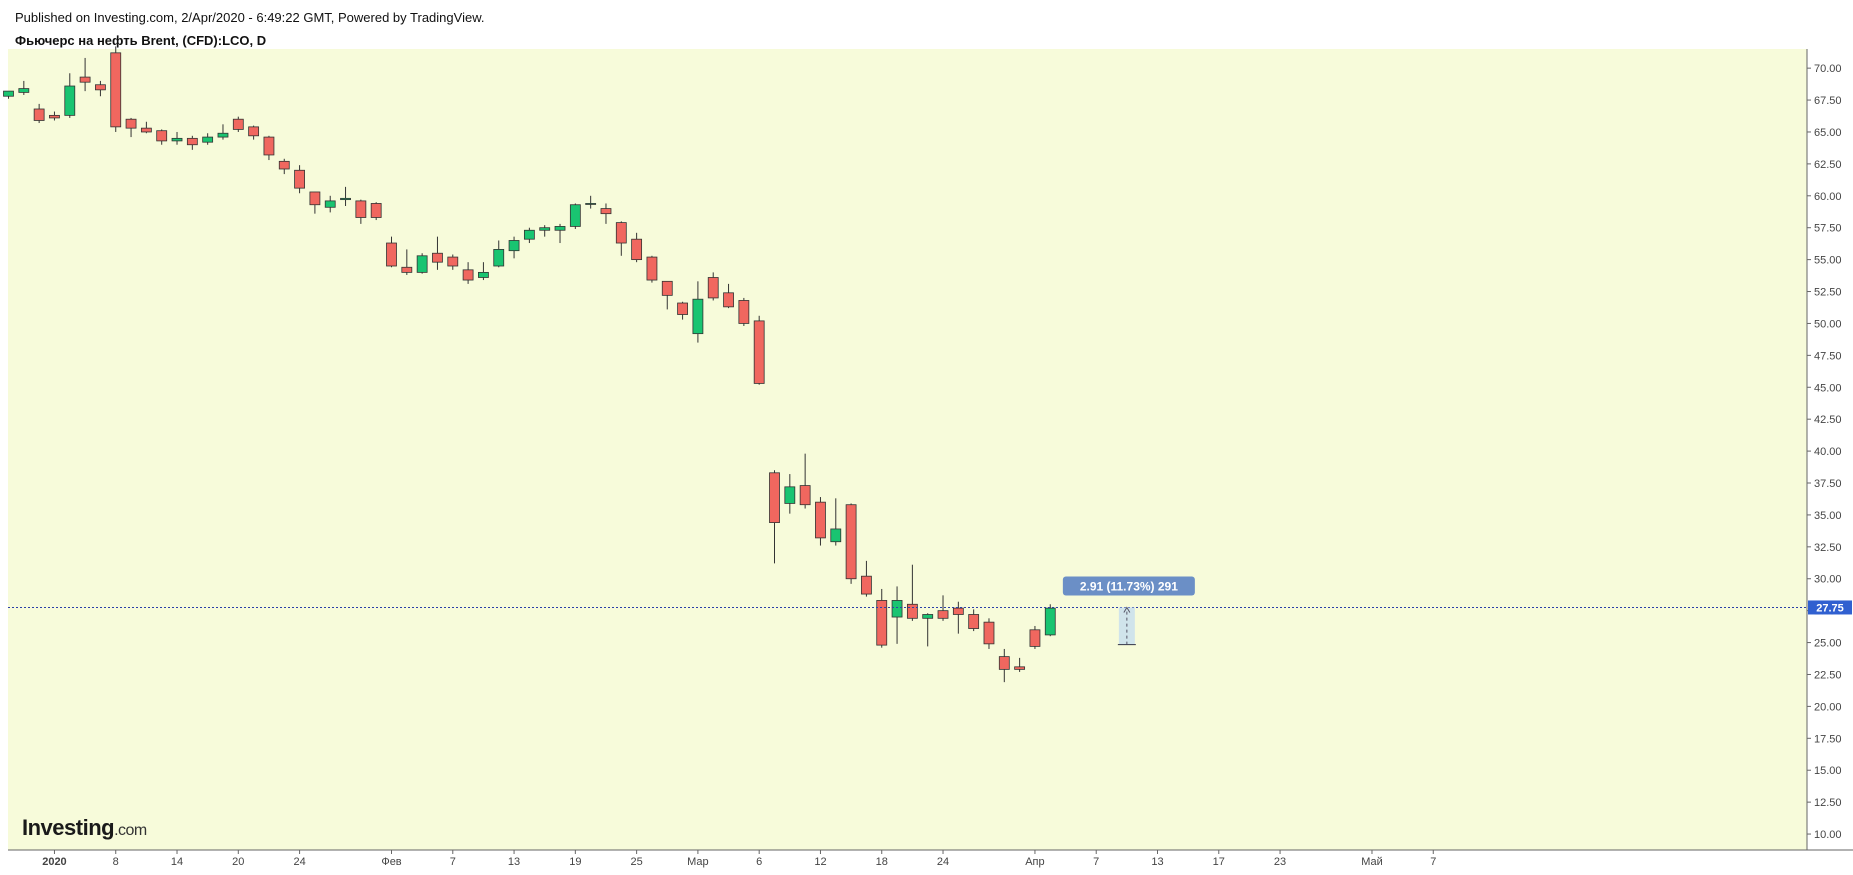 The image size is (1853, 875). What do you see at coordinates (1828, 69) in the screenshot?
I see `price-tick-label: 70.00` at bounding box center [1828, 69].